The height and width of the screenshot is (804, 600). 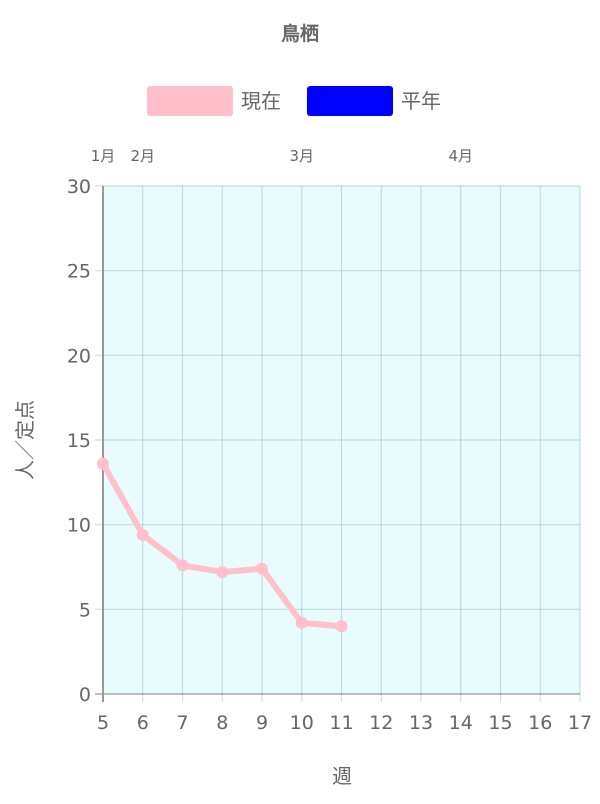 What do you see at coordinates (381, 723) in the screenshot?
I see `x-tick-label: 12` at bounding box center [381, 723].